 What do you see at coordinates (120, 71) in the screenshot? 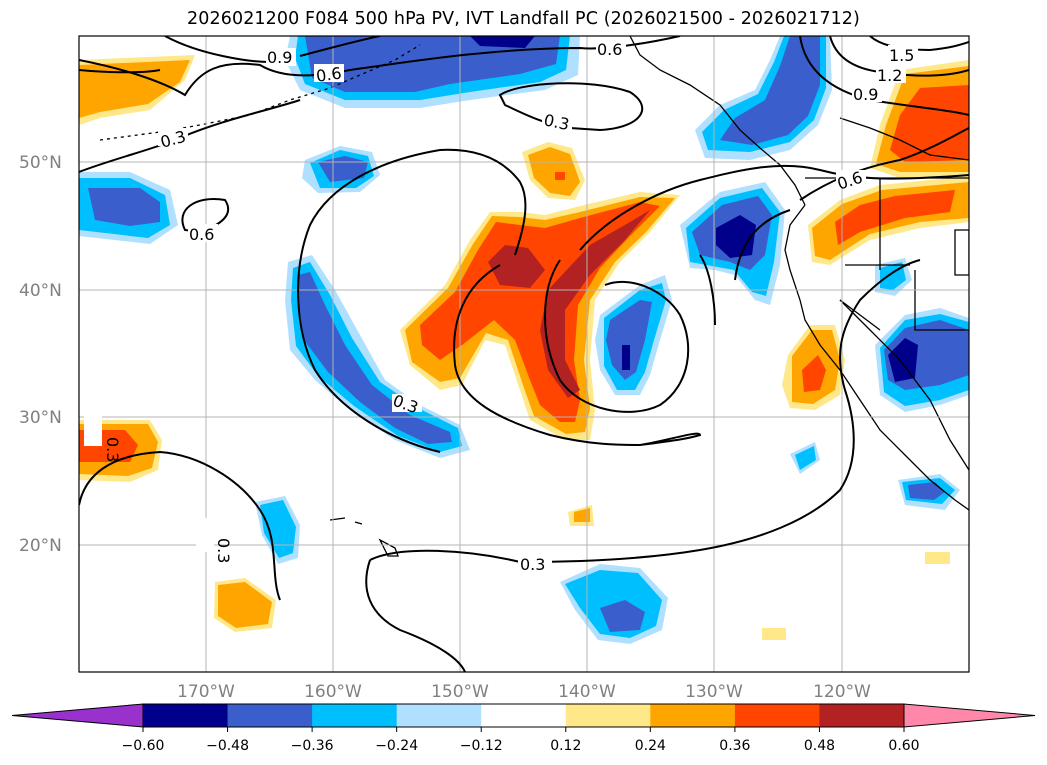
I see `pv-contour-0.6-west` at bounding box center [120, 71].